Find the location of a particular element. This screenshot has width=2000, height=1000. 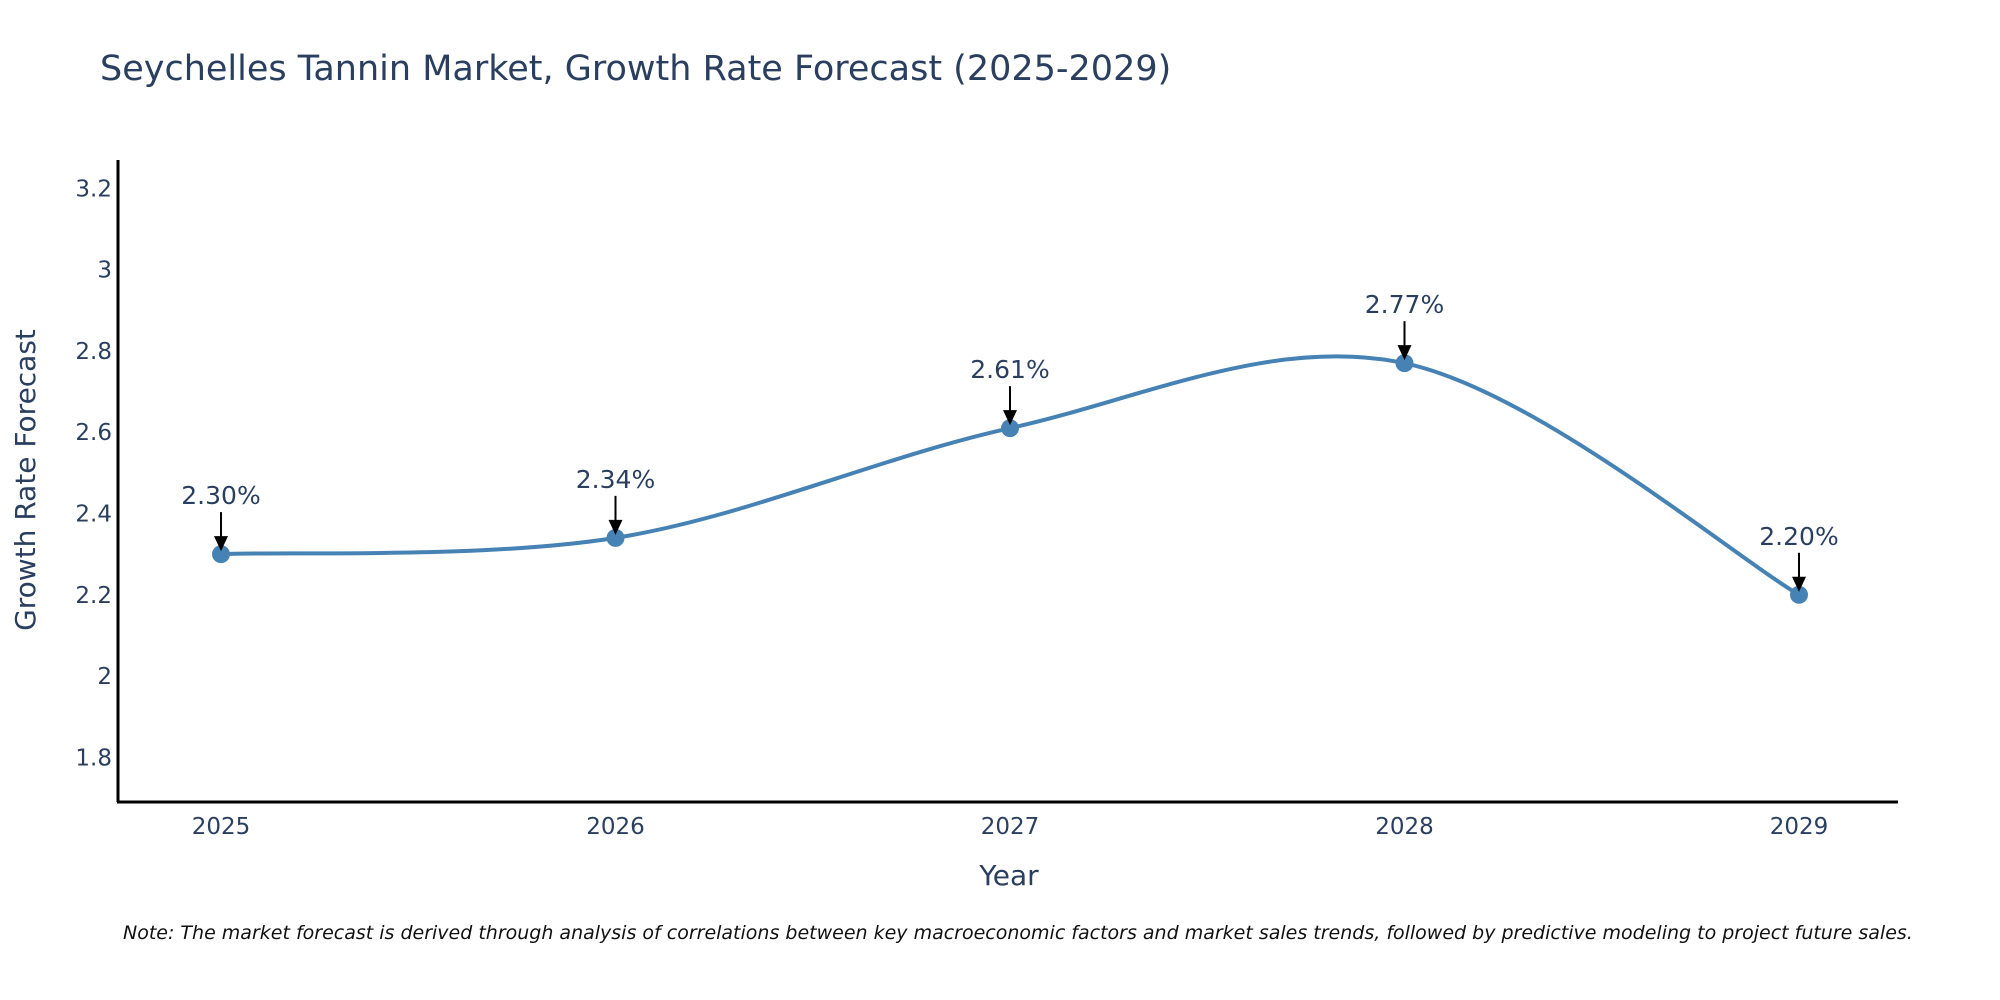

y-tick-label: 2.8 is located at coordinates (93, 352).